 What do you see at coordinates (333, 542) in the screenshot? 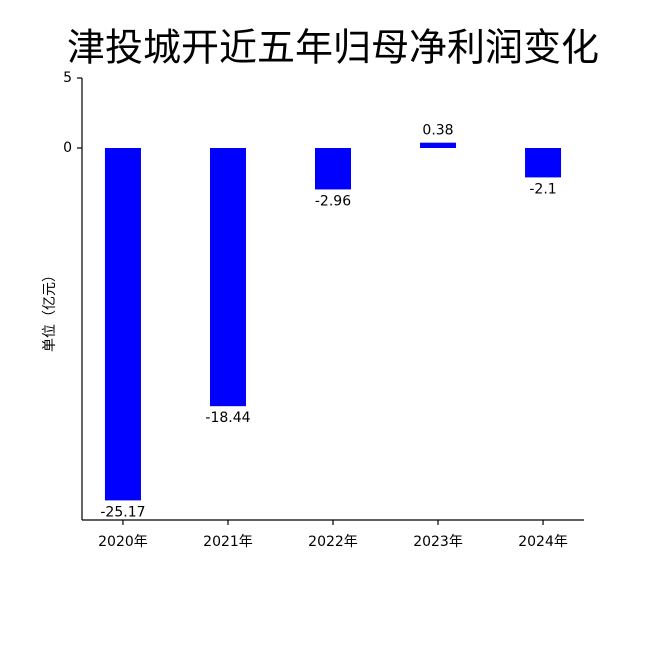
I see `x-tick-label: 2022年` at bounding box center [333, 542].